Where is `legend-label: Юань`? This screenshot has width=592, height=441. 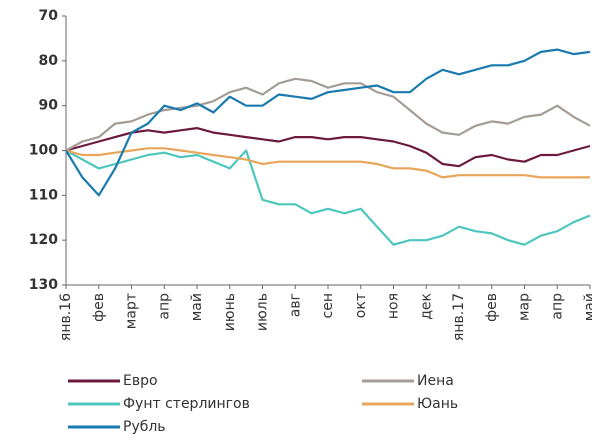 legend-label: Юань is located at coordinates (437, 404).